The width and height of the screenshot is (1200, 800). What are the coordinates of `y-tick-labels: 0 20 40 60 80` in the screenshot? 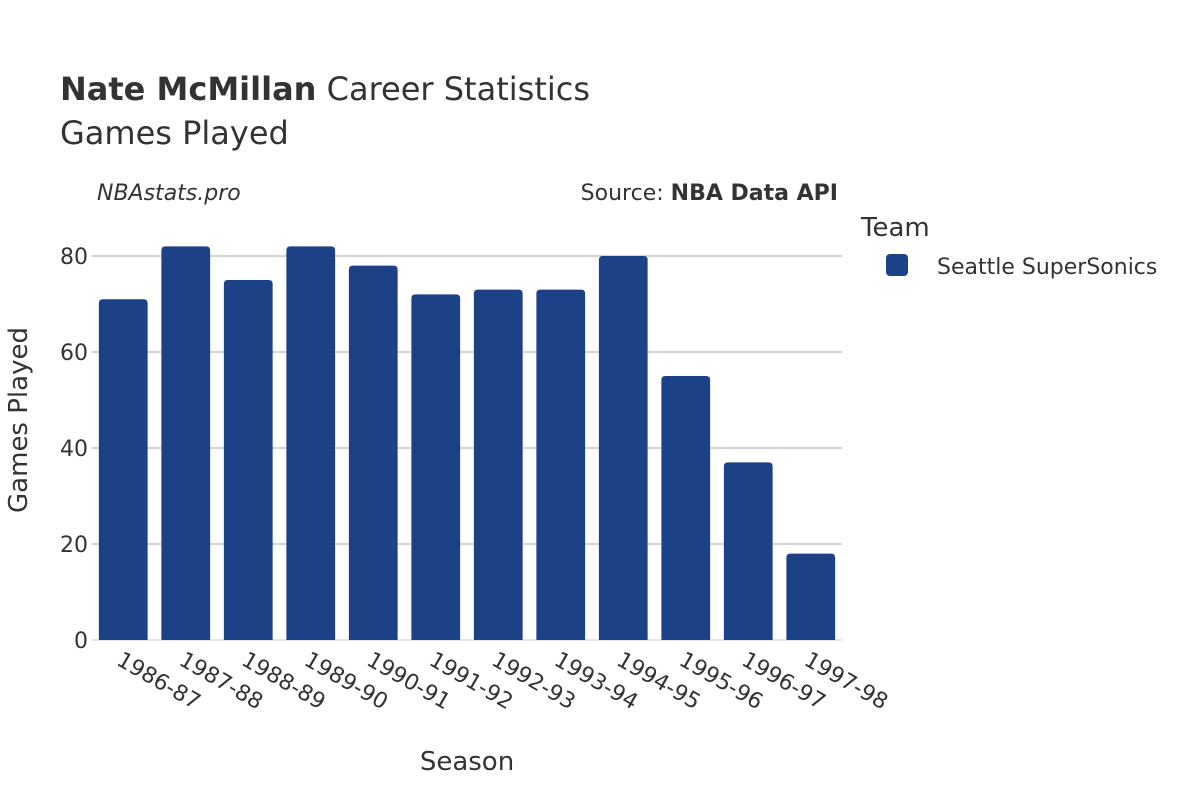 It's located at (74, 449).